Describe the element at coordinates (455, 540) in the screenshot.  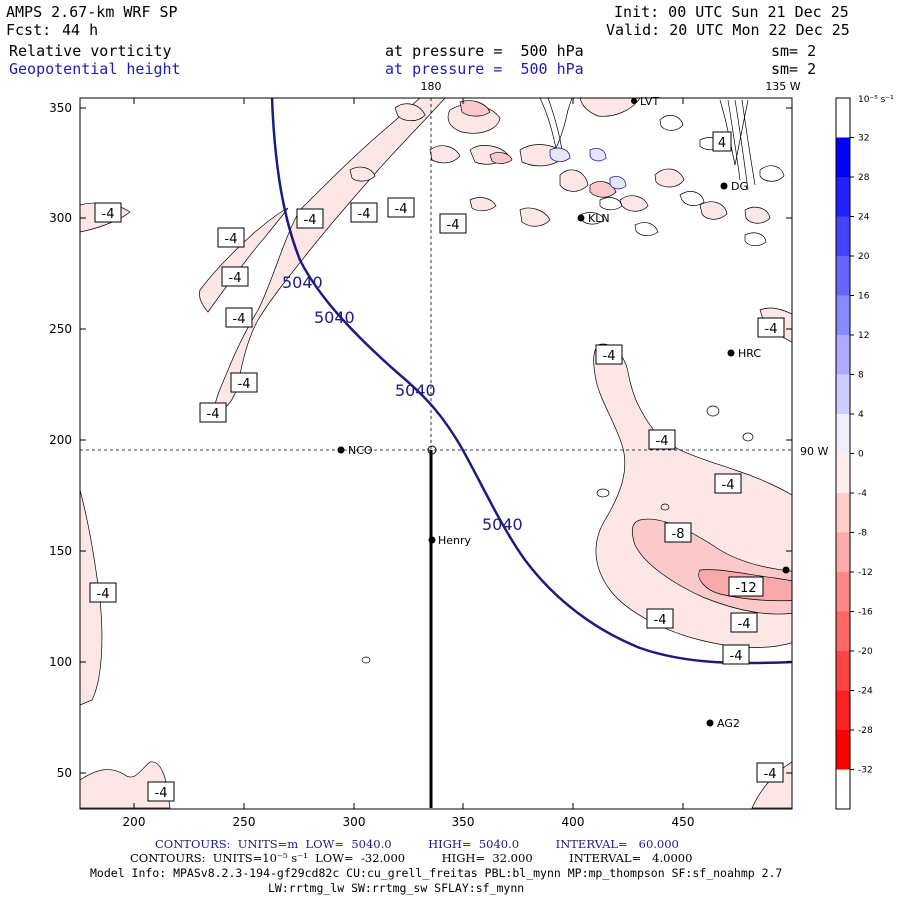
I see `station-label: Henry` at that location.